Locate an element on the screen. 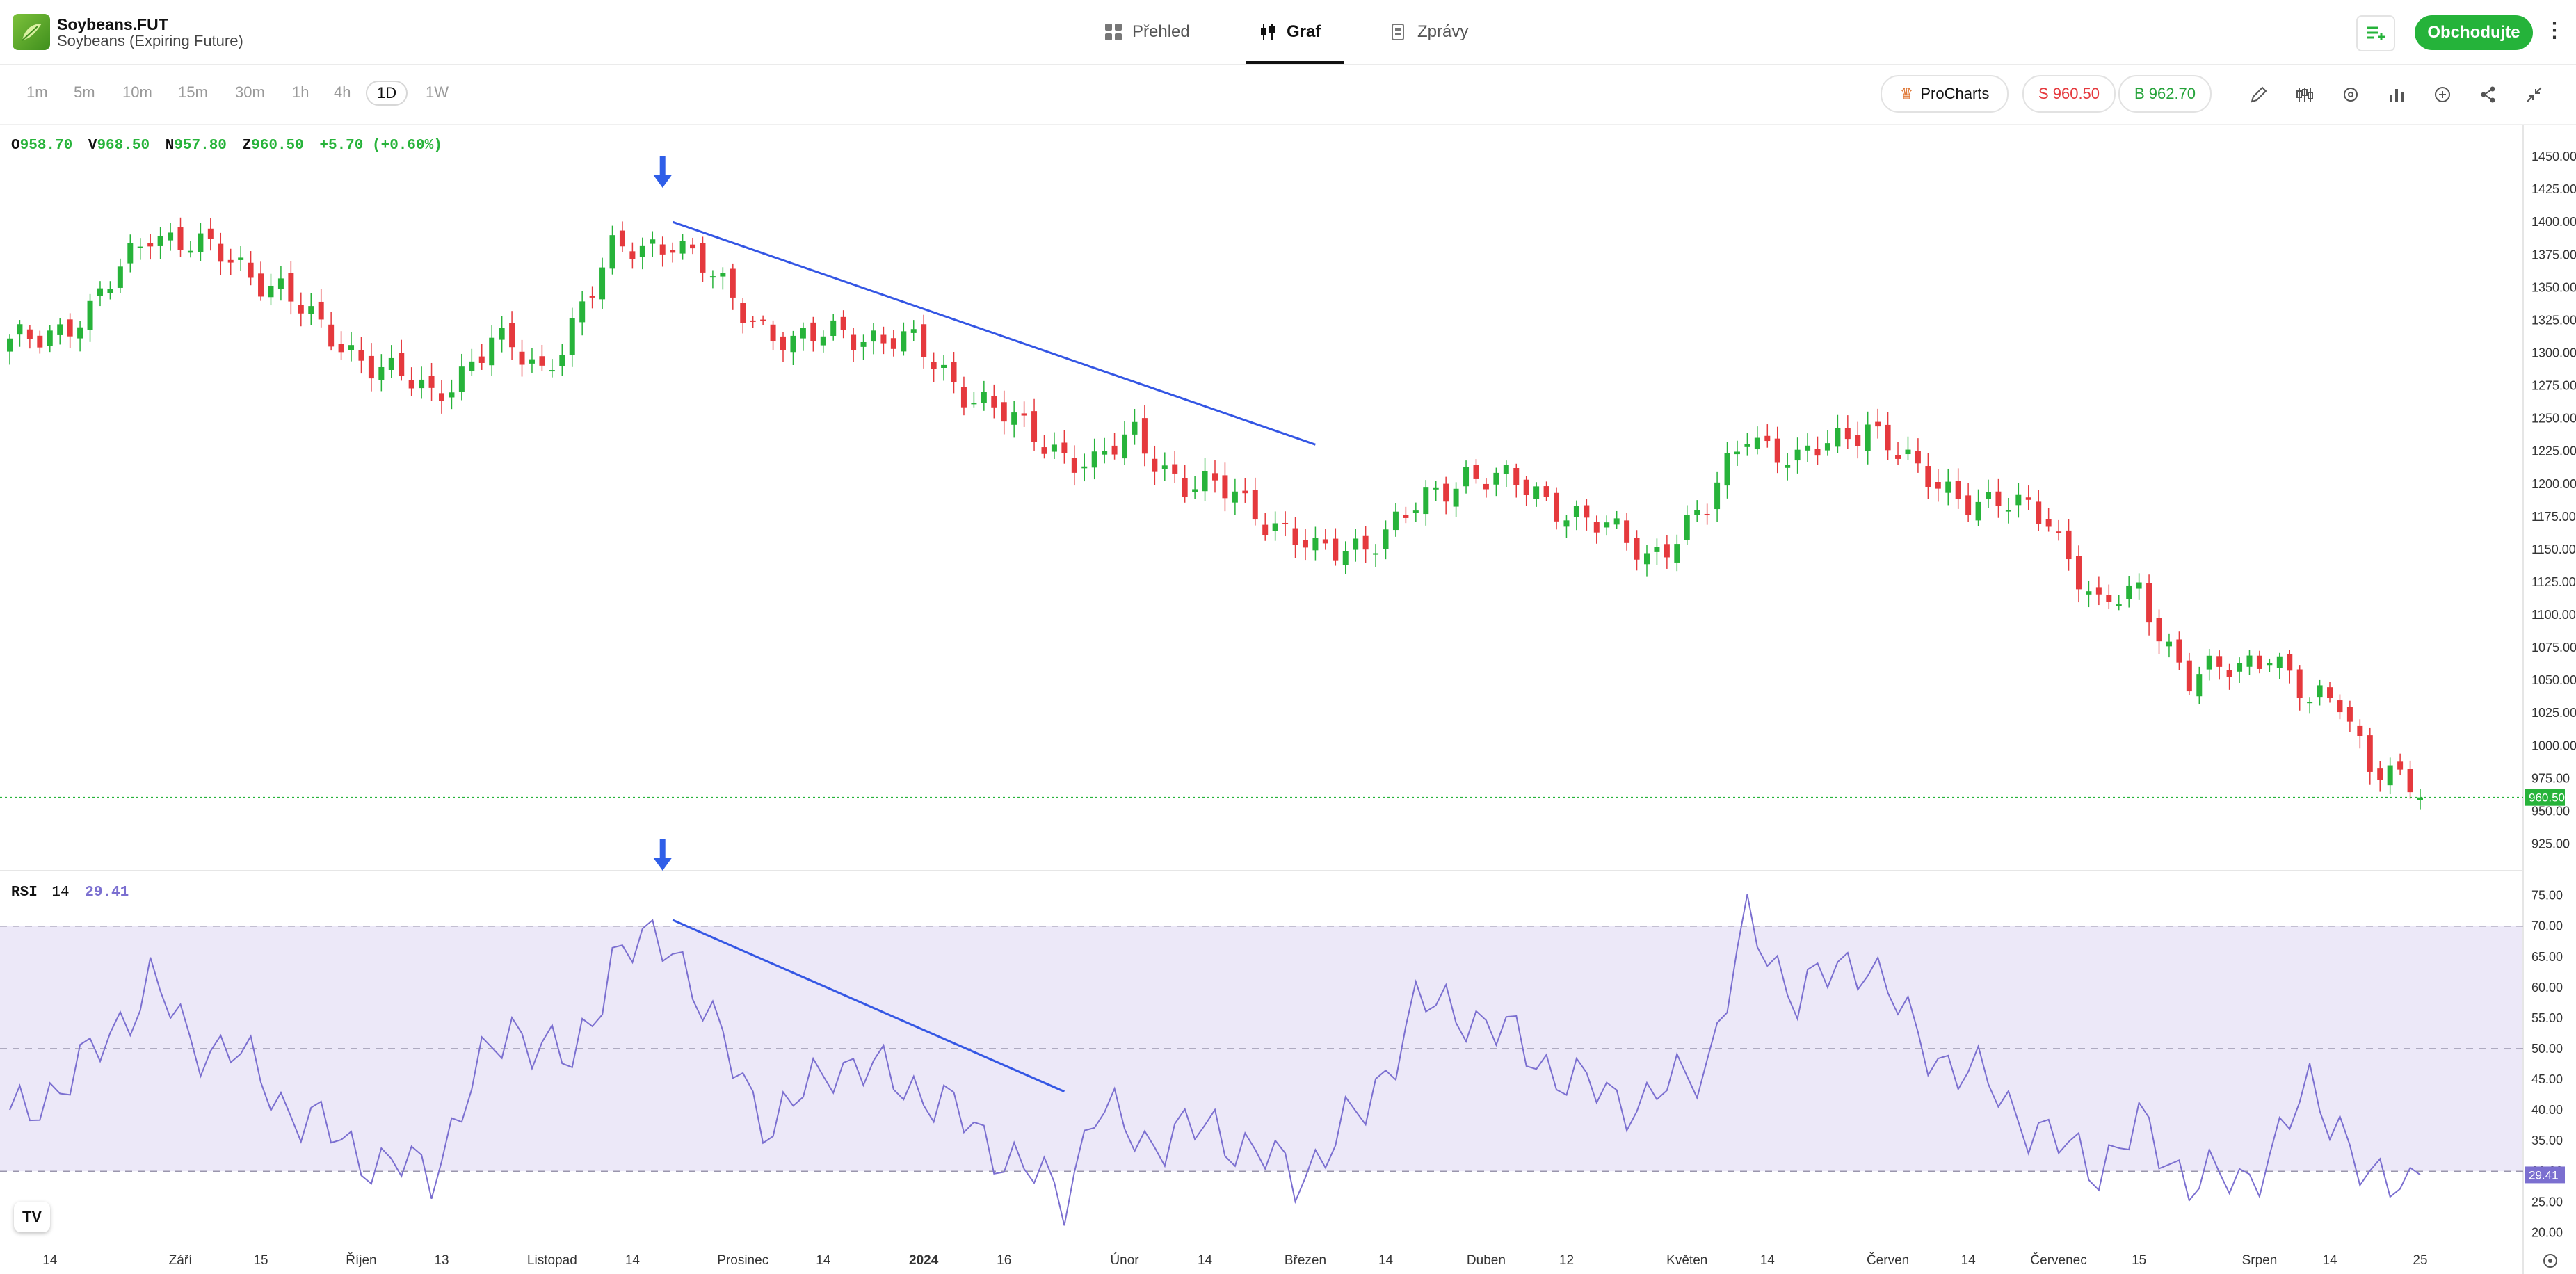 Image resolution: width=2576 pixels, height=1274 pixels. timeframe-15m: 15m is located at coordinates (193, 92).